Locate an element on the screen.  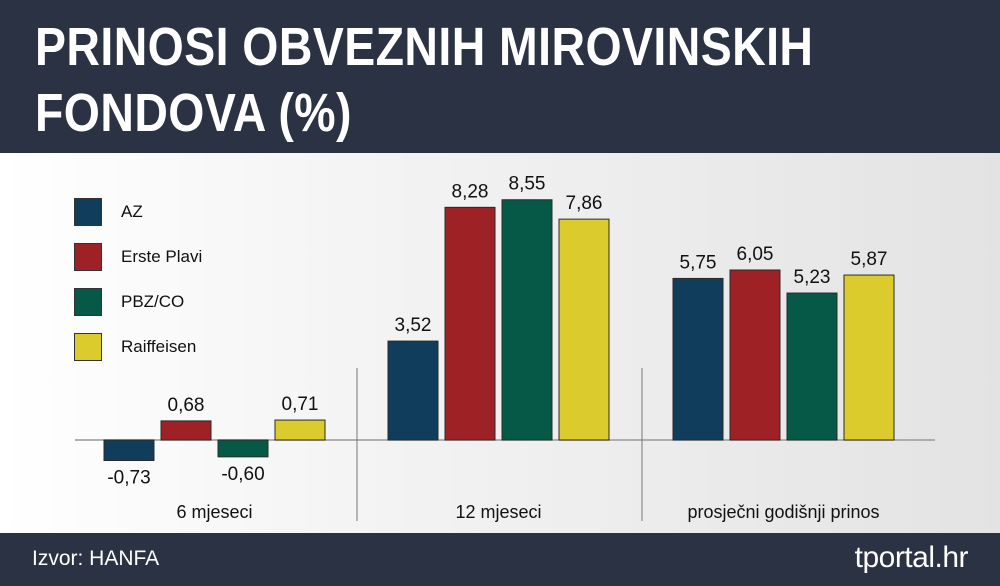
bar-raiffeisen-12-mjeseci is located at coordinates (584, 329).